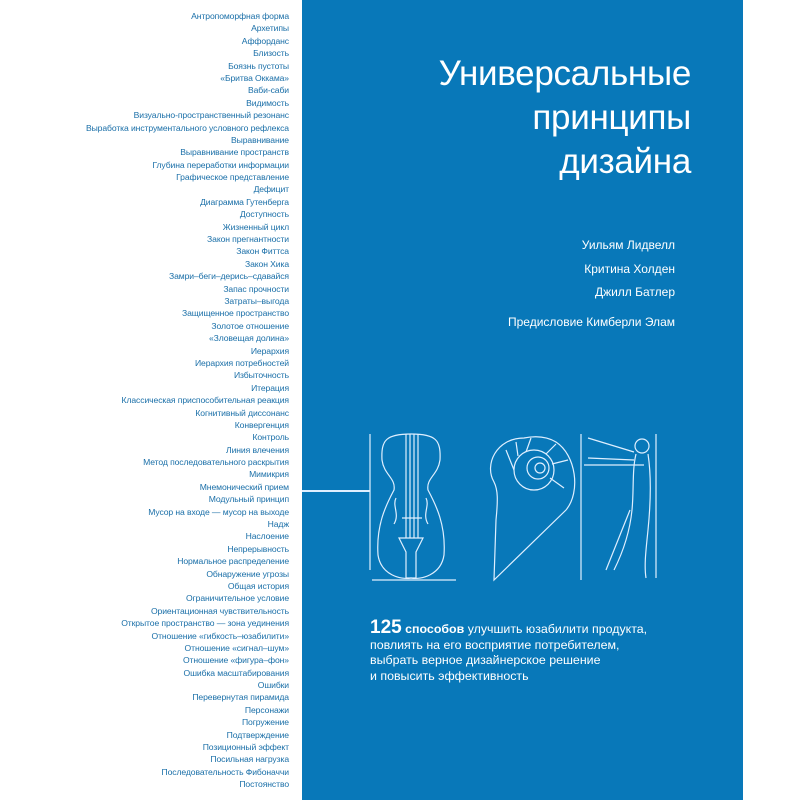 The width and height of the screenshot is (800, 800). I want to click on blurb-text: и повысить эффективность, so click(449, 675).